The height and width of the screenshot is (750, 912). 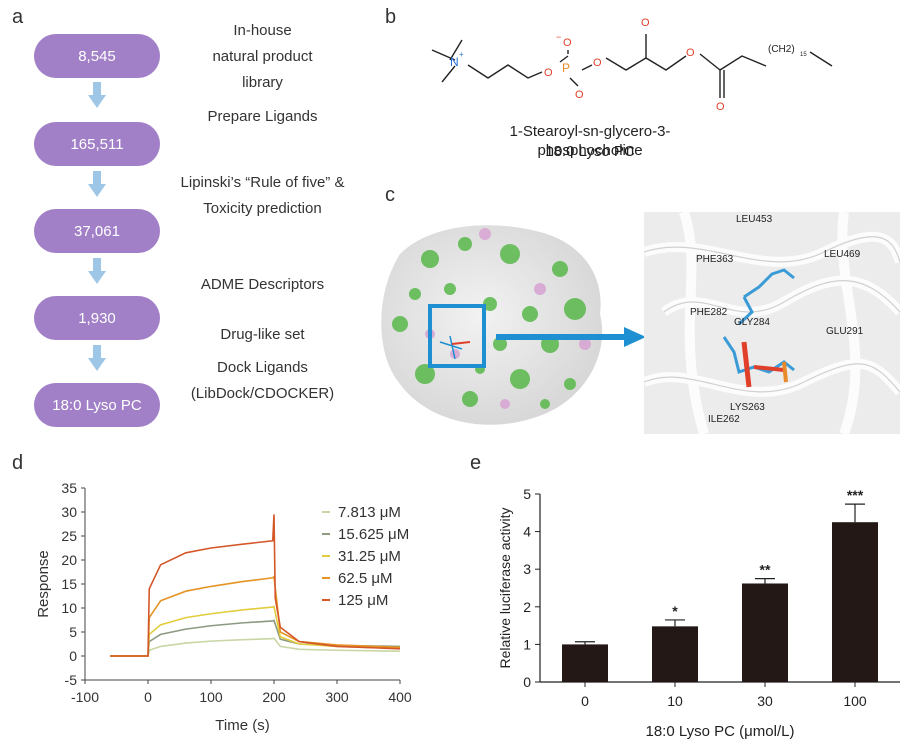 What do you see at coordinates (632, 65) in the screenshot?
I see `molecule-structure: N + O O − P O O O O O (CH2) 15` at bounding box center [632, 65].